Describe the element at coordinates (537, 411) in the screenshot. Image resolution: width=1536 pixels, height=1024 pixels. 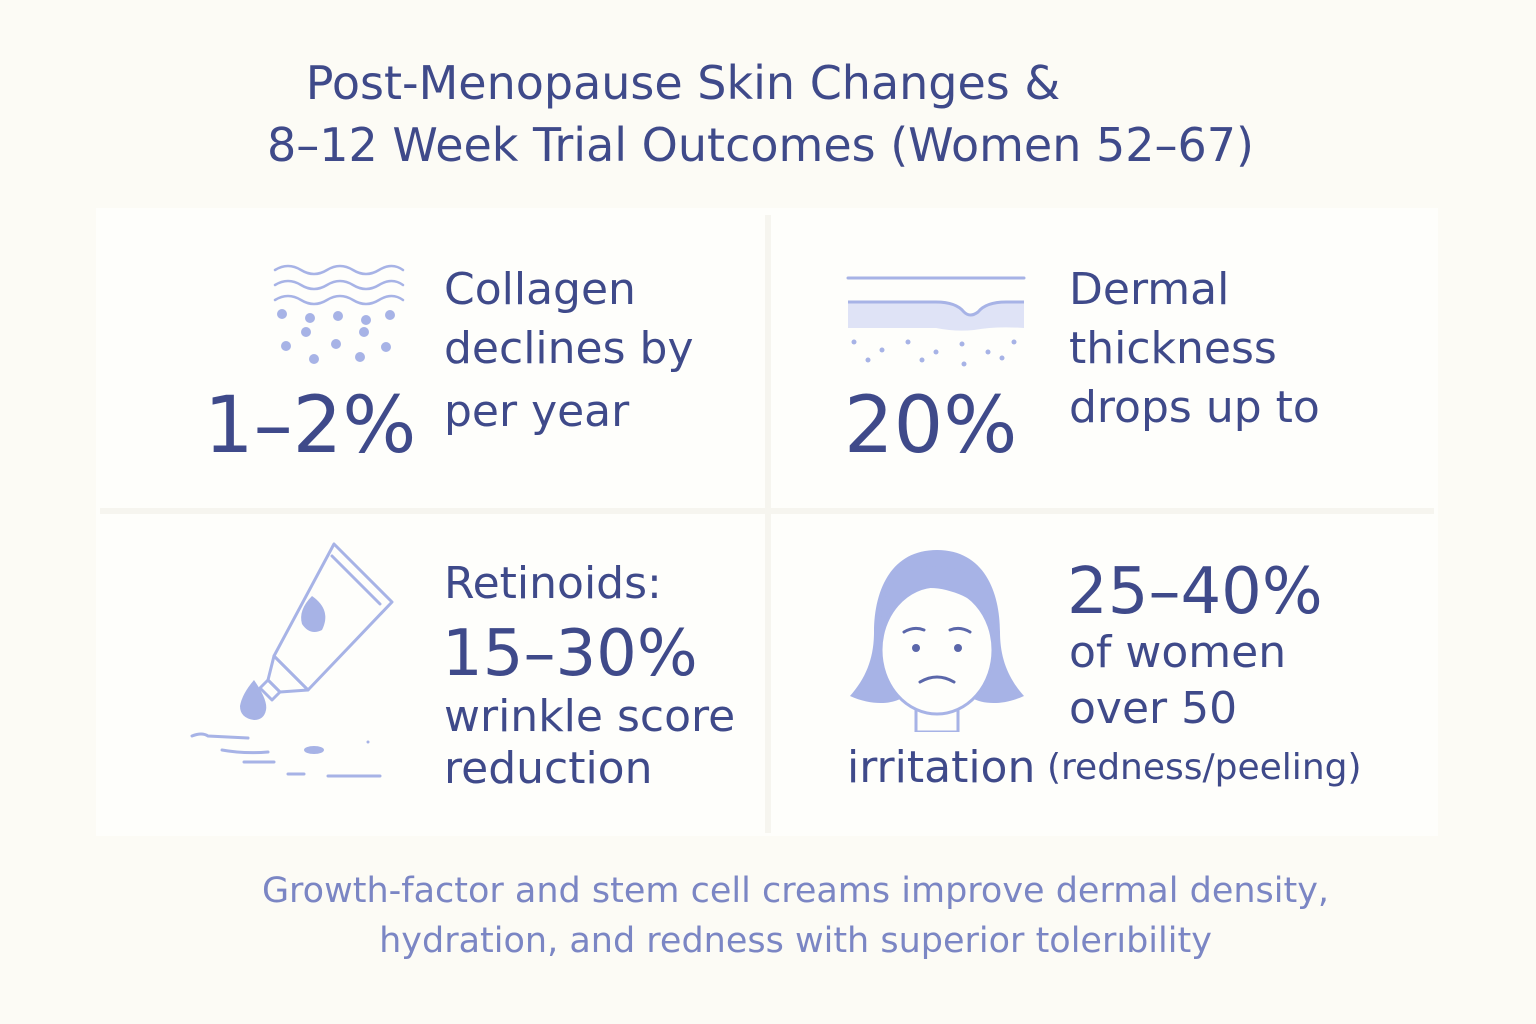
I see `collagen-line-3: per year` at that location.